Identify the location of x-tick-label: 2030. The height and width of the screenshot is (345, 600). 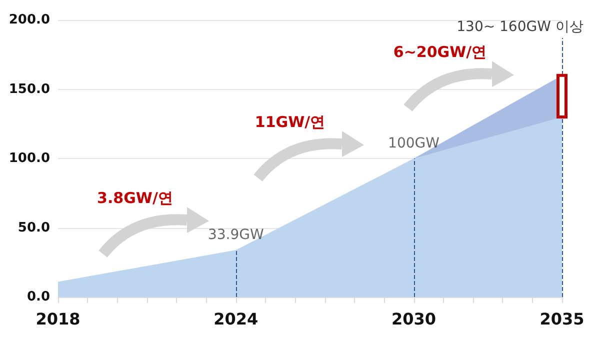
(414, 319).